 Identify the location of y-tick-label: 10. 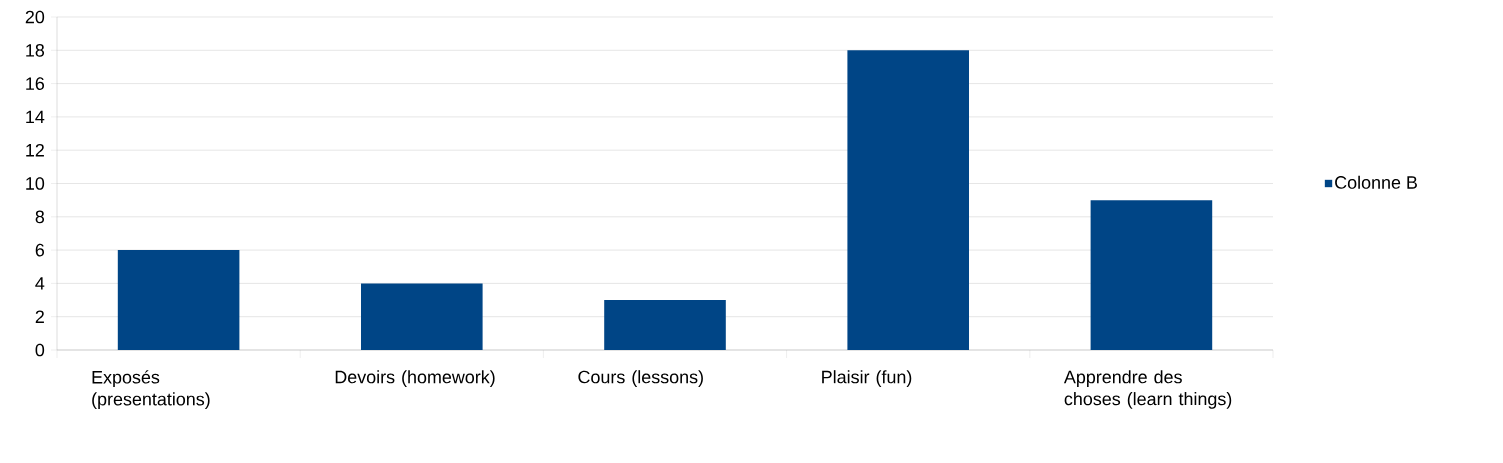
(35, 183).